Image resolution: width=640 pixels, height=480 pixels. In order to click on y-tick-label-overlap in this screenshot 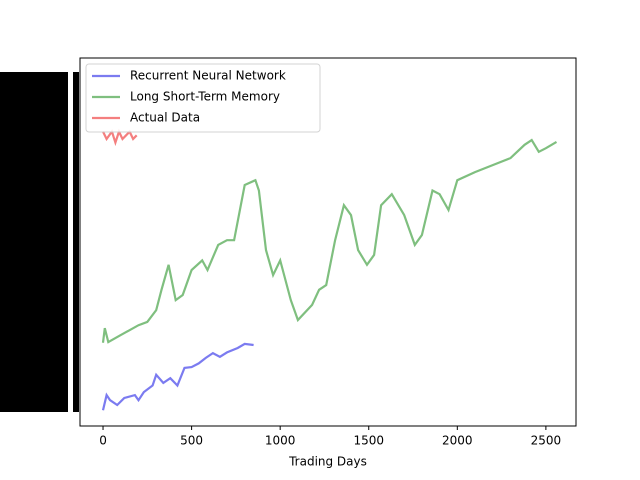, I will do `click(34, 242)`.